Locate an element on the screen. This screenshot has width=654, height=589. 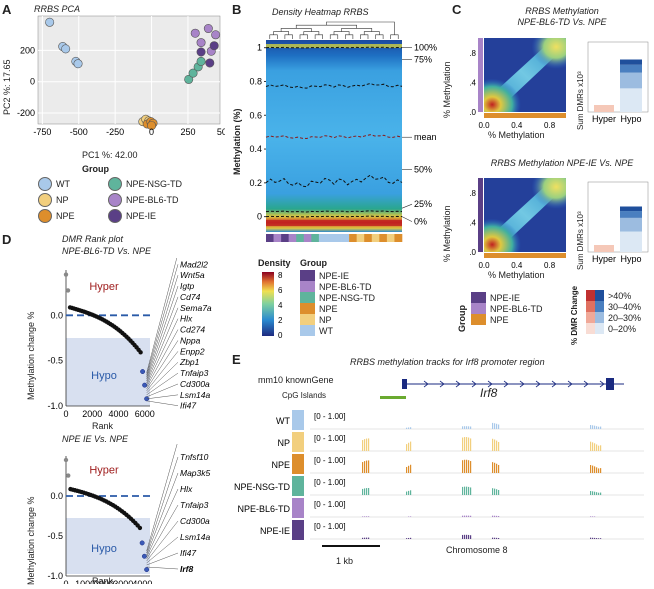
gene-exon is located at coordinates (404, 384).